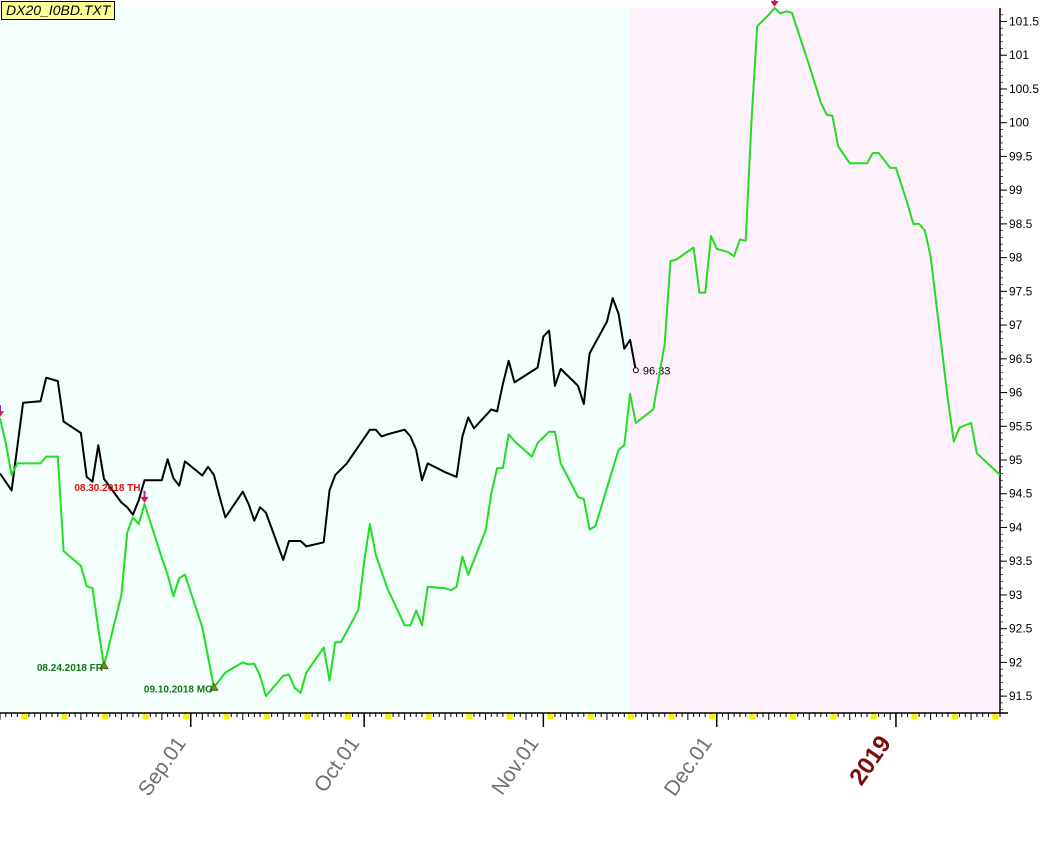 The width and height of the screenshot is (1063, 849). What do you see at coordinates (1021, 426) in the screenshot?
I see `y-tick-label: 95.5` at bounding box center [1021, 426].